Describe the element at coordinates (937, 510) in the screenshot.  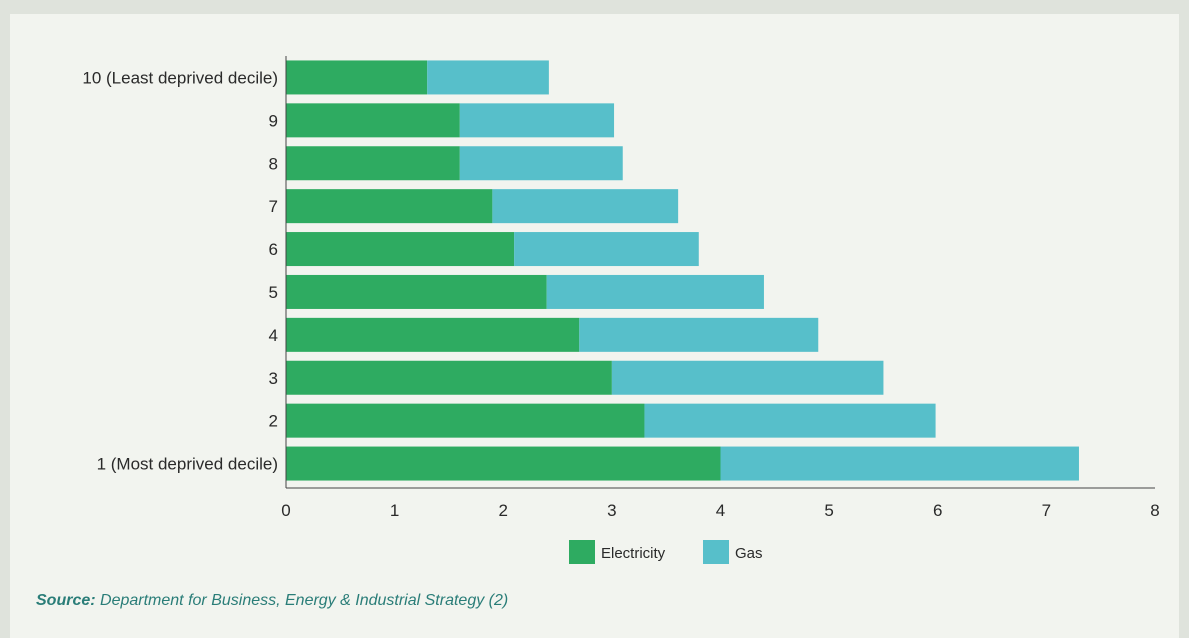
I see `x-tick-label: 6` at that location.